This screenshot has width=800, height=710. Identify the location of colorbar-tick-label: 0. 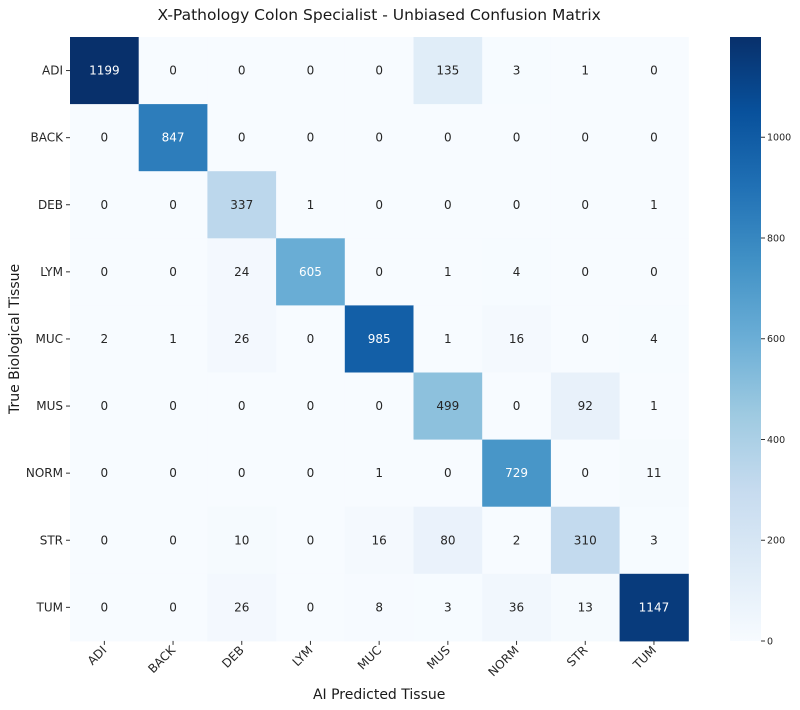
(770, 642).